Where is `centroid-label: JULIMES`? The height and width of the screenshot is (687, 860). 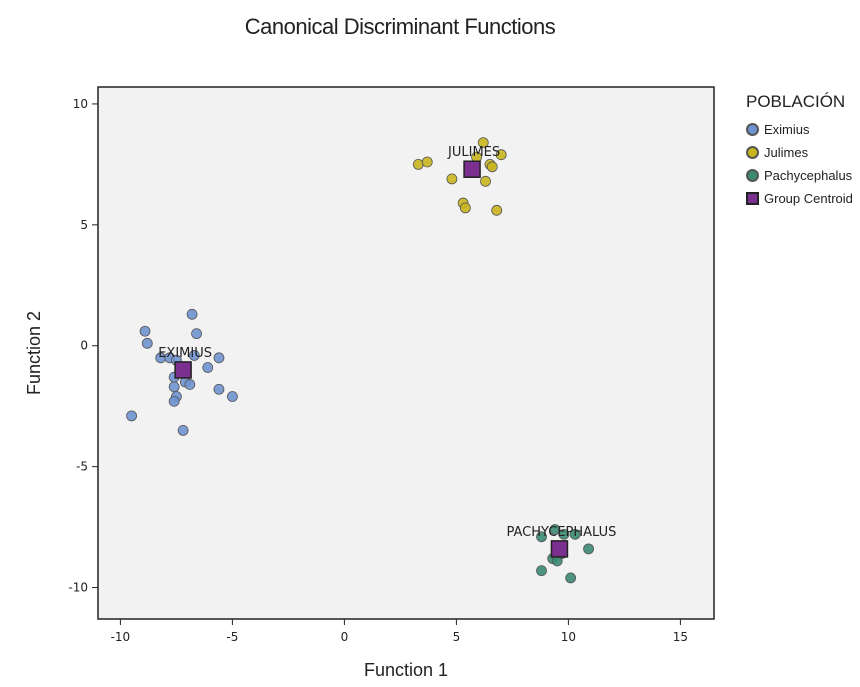 centroid-label: JULIMES is located at coordinates (473, 152).